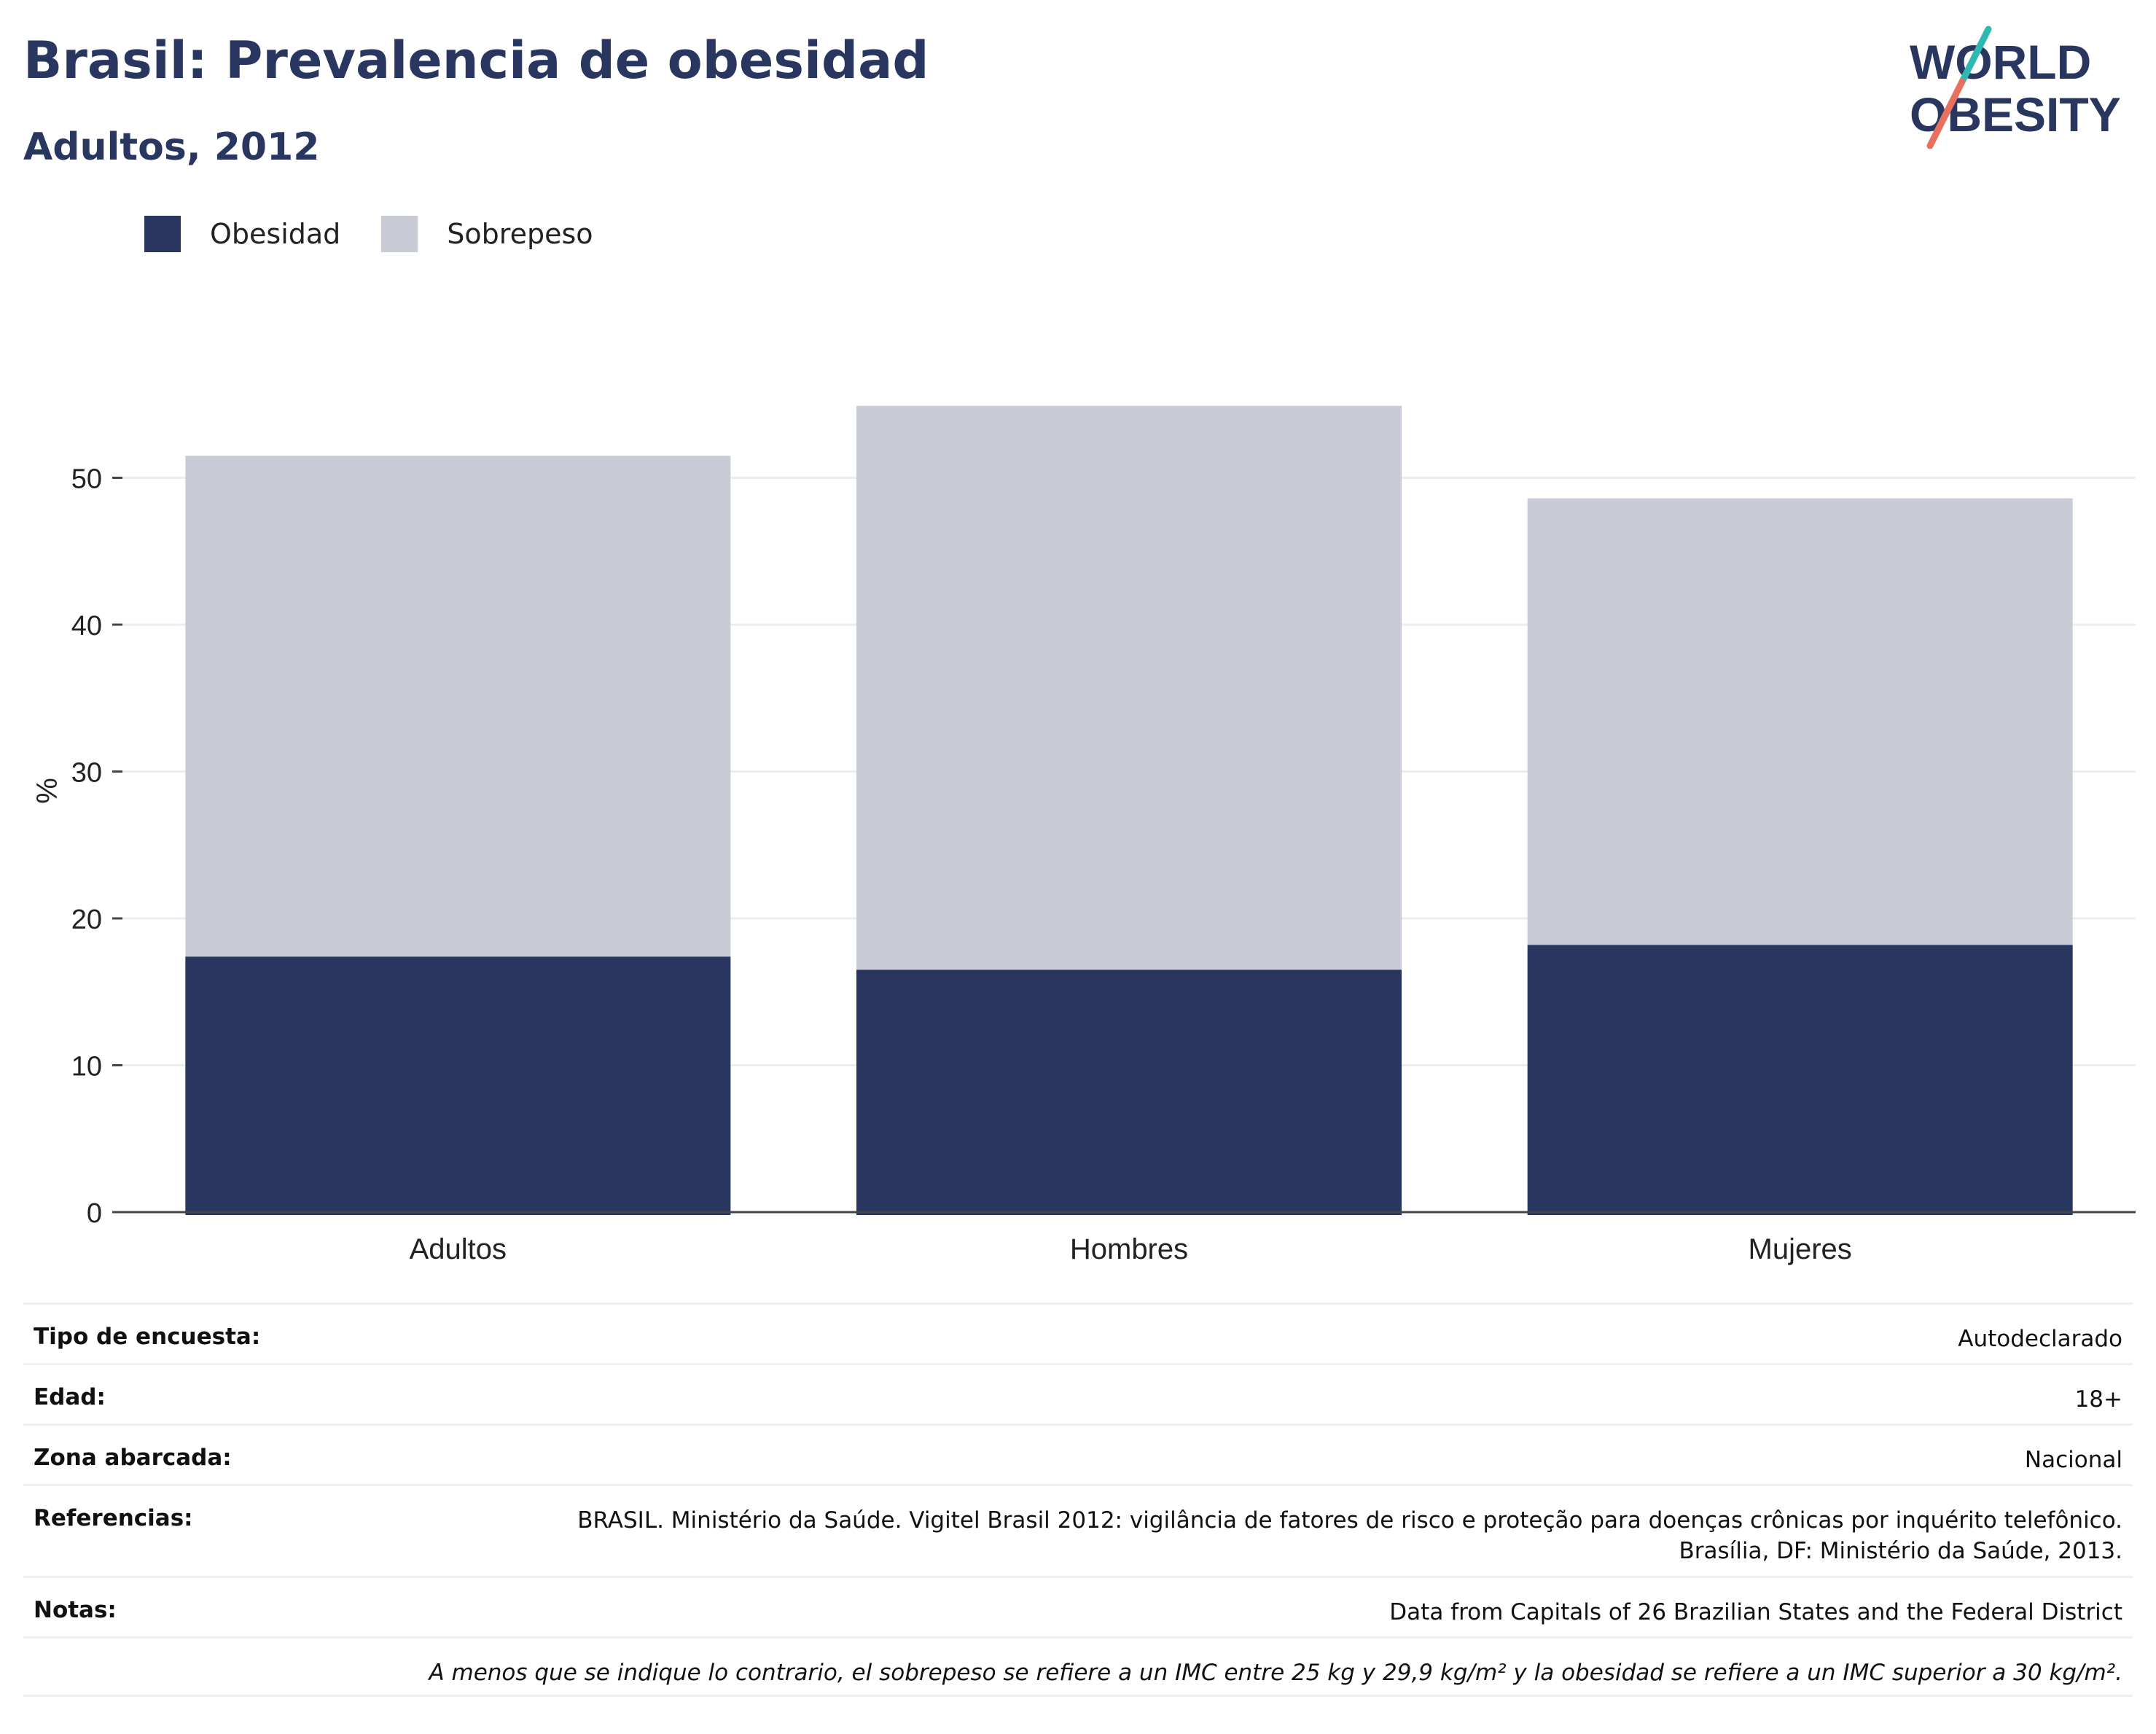  Describe the element at coordinates (276, 234) in the screenshot. I see `legend-label-obesidad: Obesidad` at that location.